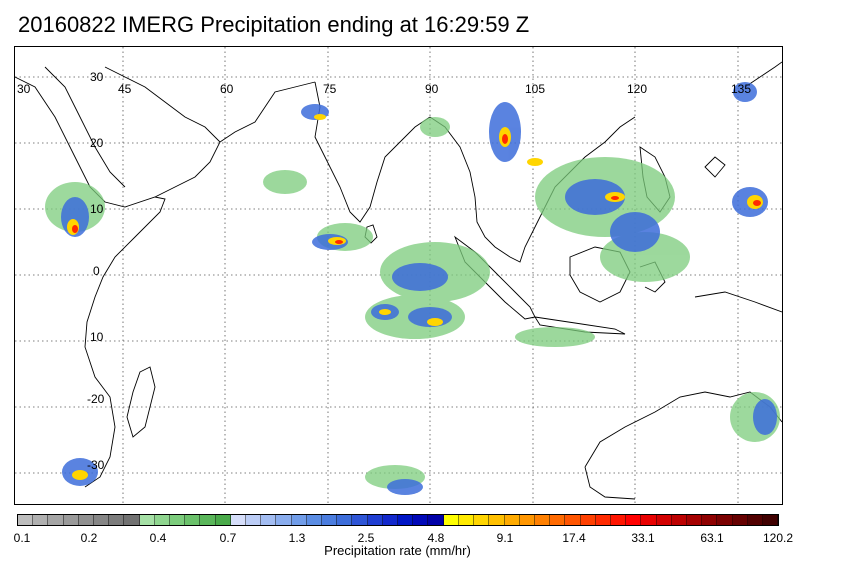 This screenshot has width=865, height=571. I want to click on lat-label-20s: -20, so click(96, 399).